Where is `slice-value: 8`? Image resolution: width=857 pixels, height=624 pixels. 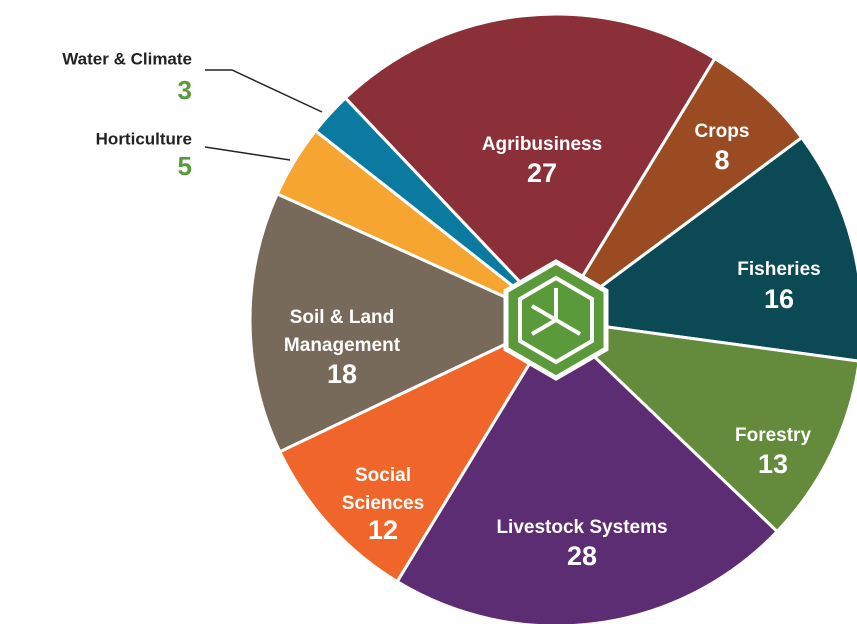
slice-value: 8 is located at coordinates (721, 160).